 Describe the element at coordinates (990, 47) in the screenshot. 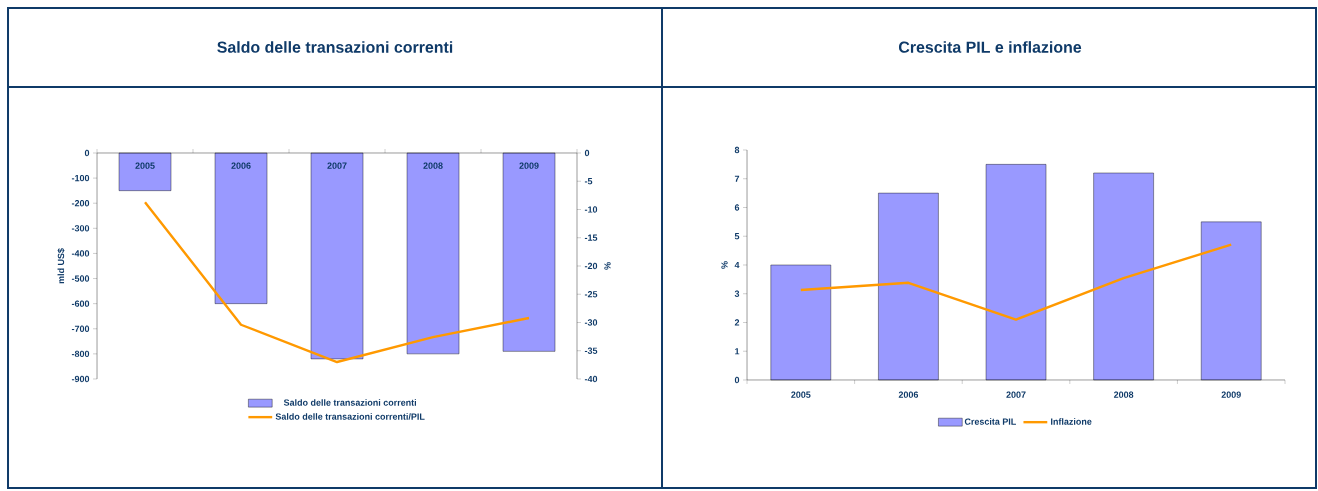

I see `chart-title: Crescita PIL e inflazione` at that location.